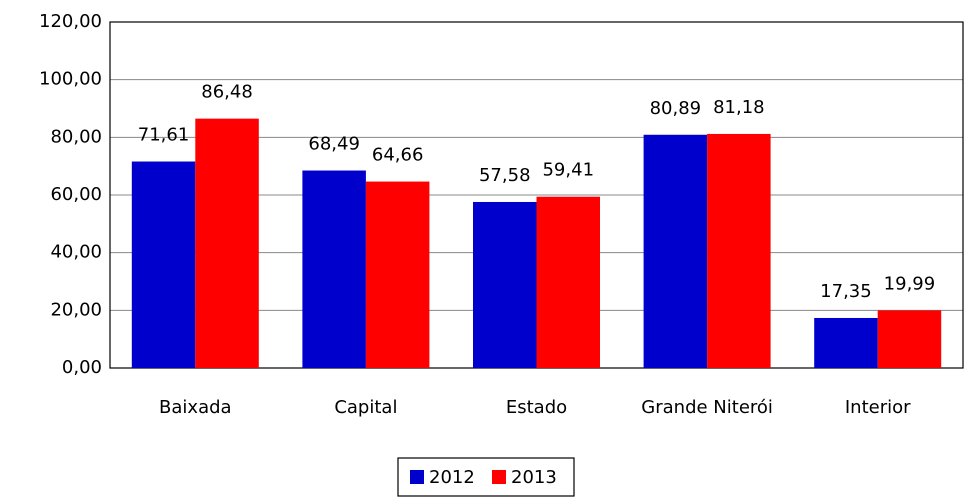 The height and width of the screenshot is (498, 972). I want to click on data-label: 17,35, so click(846, 291).